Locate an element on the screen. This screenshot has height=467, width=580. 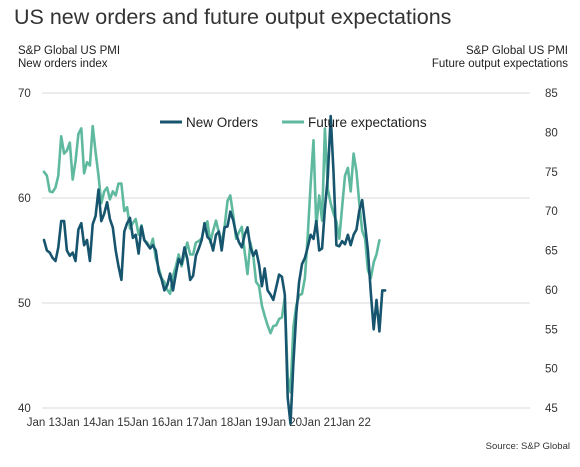
x-tick-2: Jan 15 is located at coordinates (113, 423).